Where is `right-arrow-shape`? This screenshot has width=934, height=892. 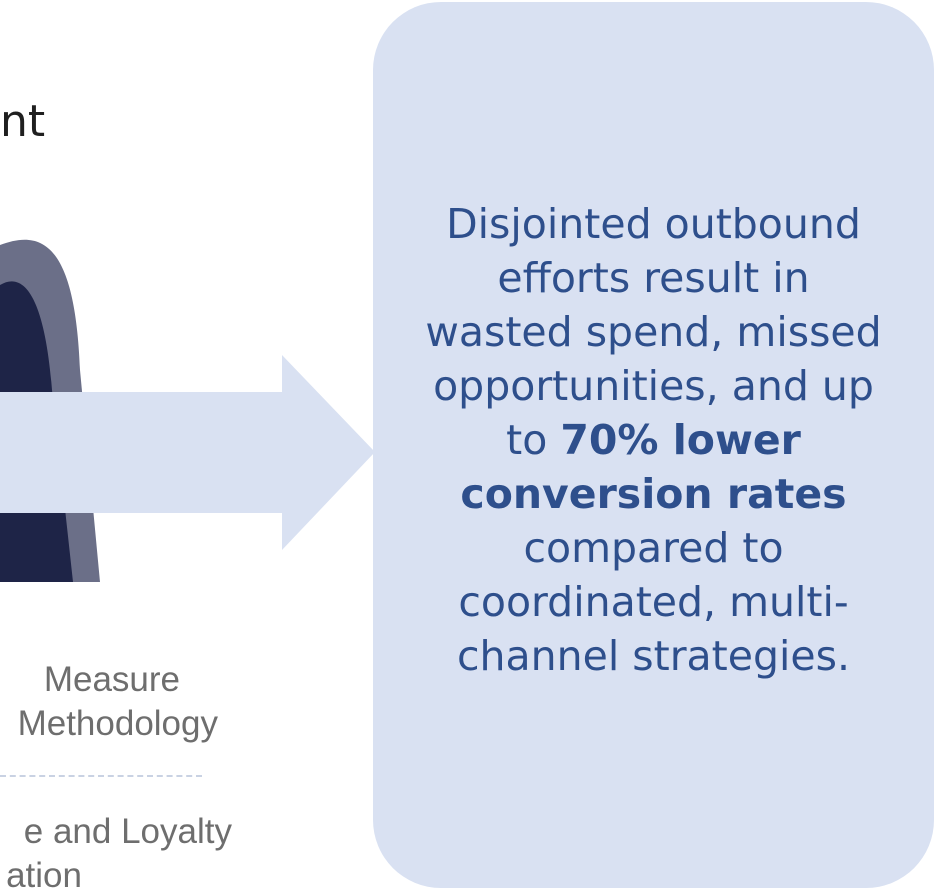
right-arrow-shape is located at coordinates (187, 452).